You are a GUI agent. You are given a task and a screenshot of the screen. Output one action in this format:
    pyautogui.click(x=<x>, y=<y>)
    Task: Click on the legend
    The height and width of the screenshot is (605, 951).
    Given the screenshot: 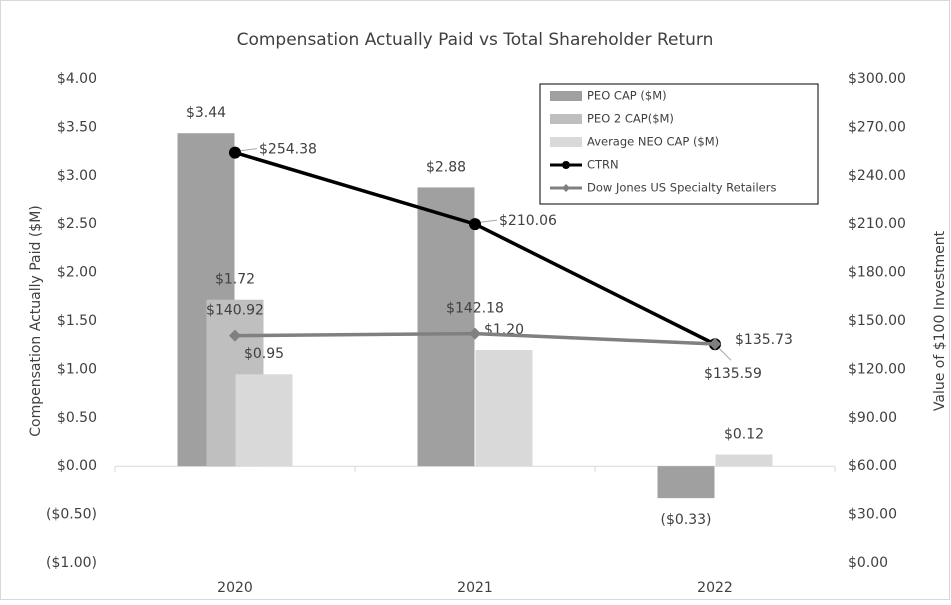 What is the action you would take?
    pyautogui.click(x=679, y=144)
    